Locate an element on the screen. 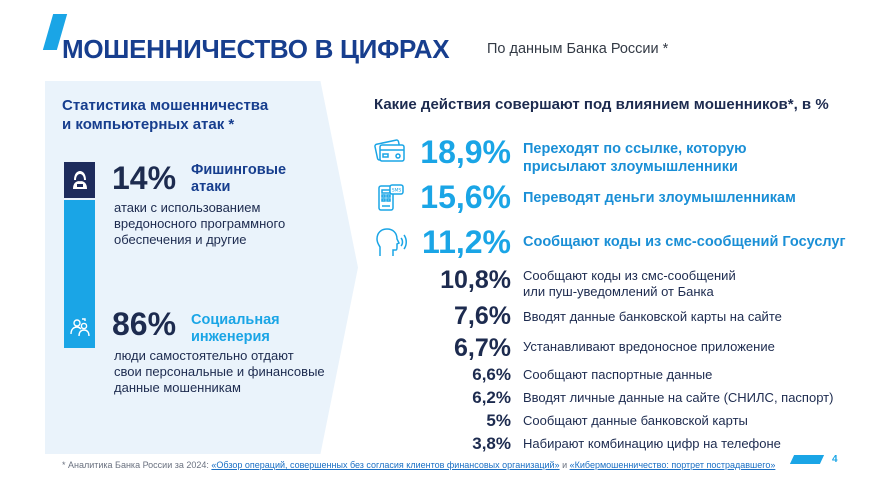 This screenshot has width=871, height=490. left-heading-line1: Статистика мошенничества is located at coordinates (165, 105).